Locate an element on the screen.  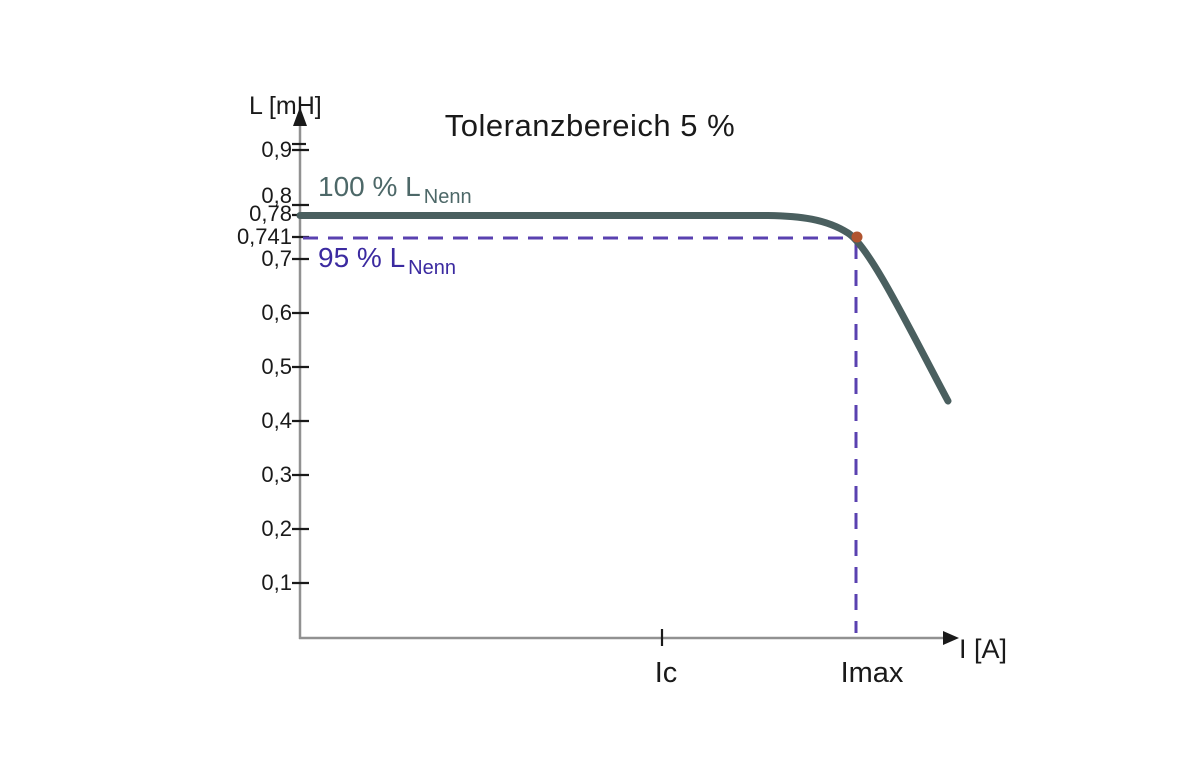
y-tick-label-078: 0,78 is located at coordinates (270, 213).